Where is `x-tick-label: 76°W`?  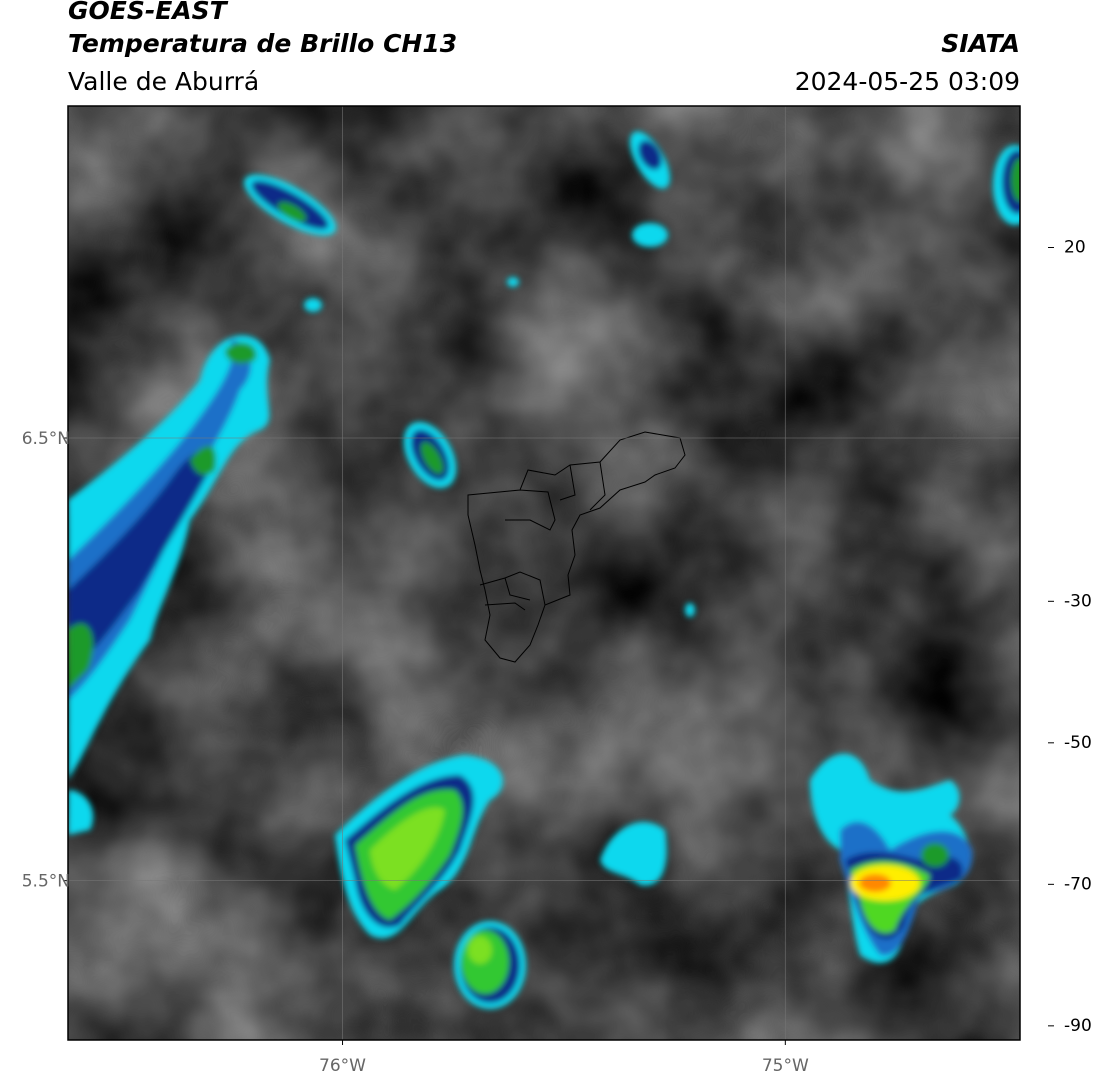 x-tick-label: 76°W is located at coordinates (342, 1066).